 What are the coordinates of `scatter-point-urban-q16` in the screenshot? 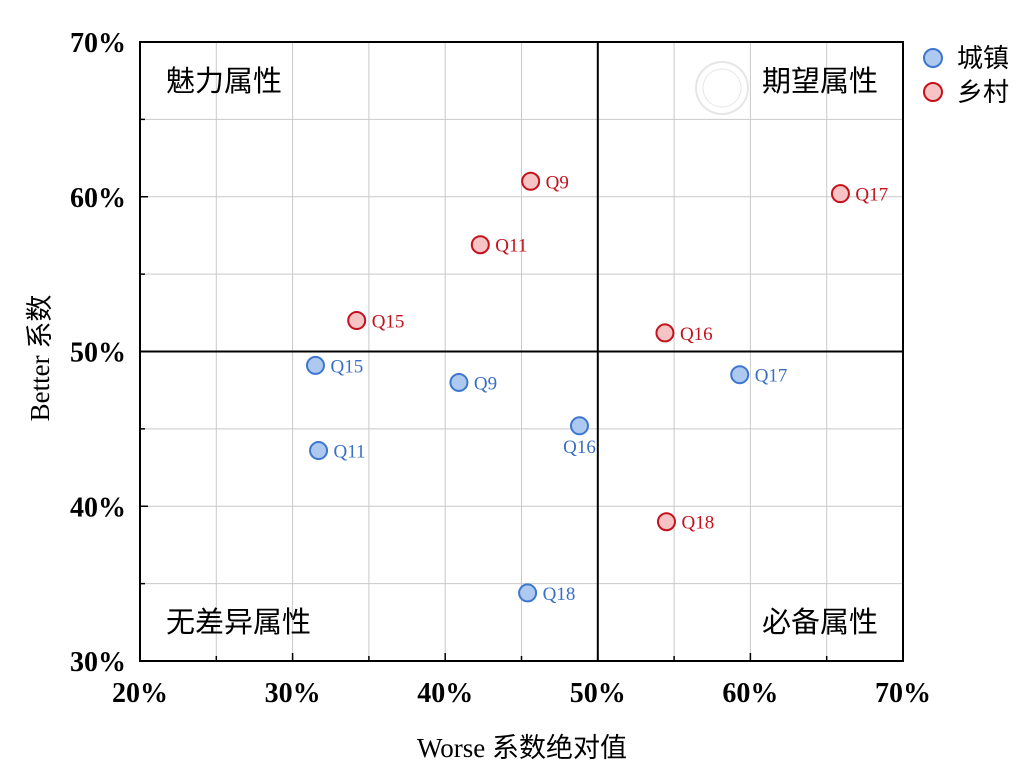 It's located at (579, 426).